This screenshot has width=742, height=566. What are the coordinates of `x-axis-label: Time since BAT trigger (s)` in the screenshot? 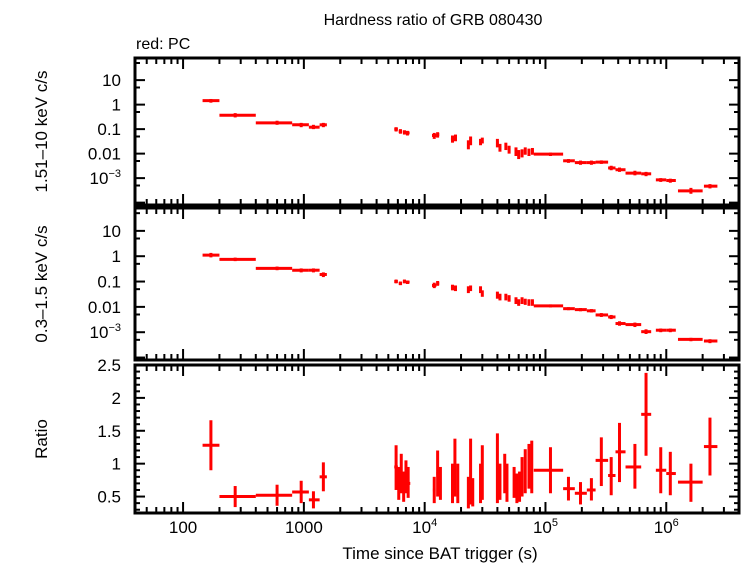 It's located at (439, 553).